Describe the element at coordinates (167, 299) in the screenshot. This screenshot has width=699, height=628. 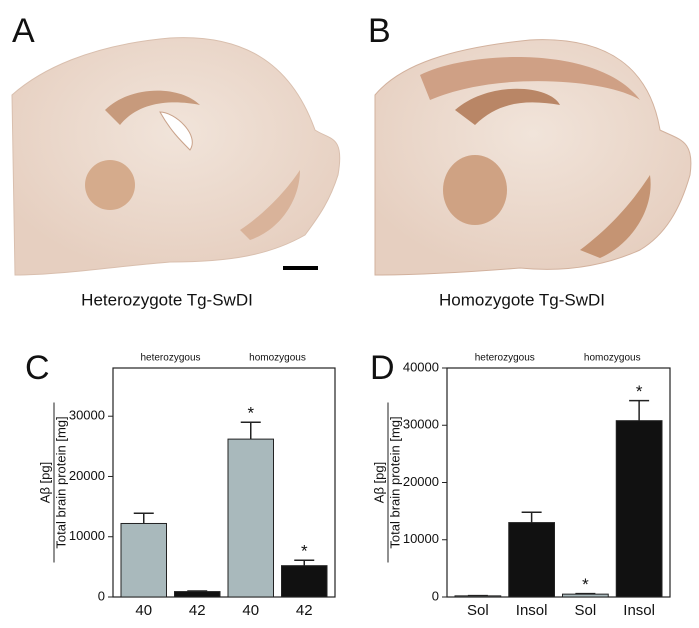
I see `image-caption: Heterozygote Tg-SwDI` at that location.